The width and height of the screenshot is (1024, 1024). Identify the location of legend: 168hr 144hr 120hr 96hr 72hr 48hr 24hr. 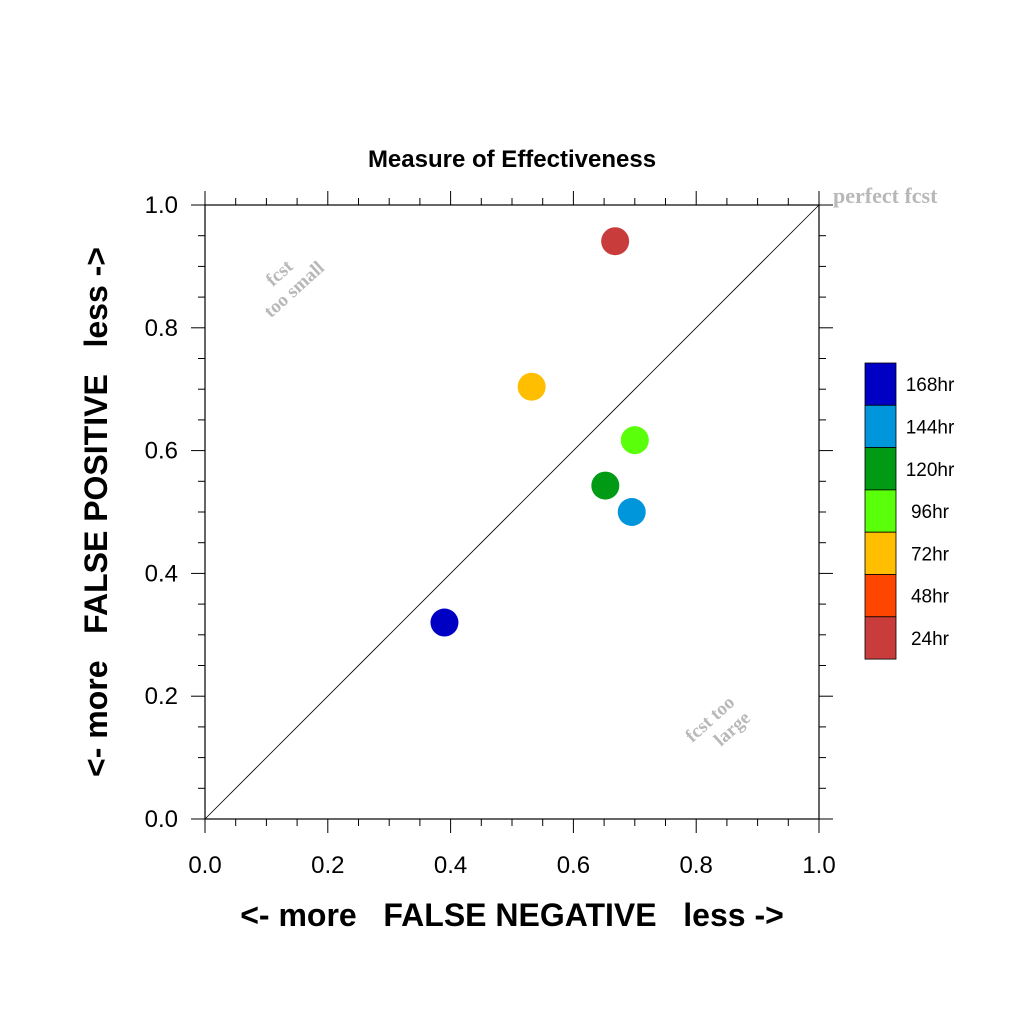
(909, 511).